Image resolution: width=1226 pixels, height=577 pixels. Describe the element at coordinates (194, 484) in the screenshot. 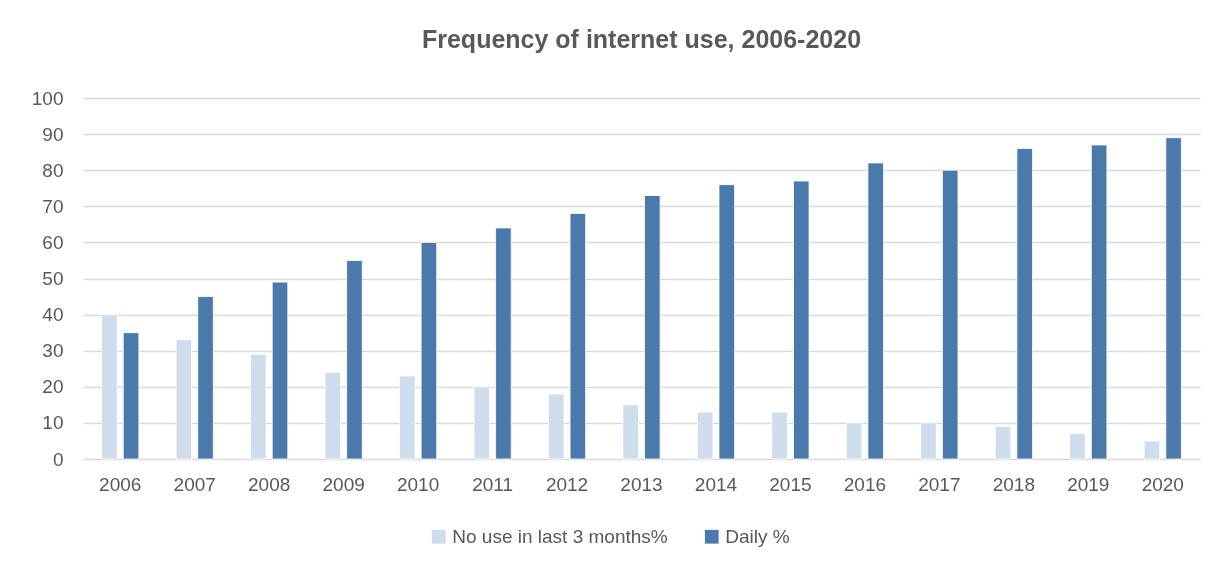

I see `x-tick-label: 2007` at that location.